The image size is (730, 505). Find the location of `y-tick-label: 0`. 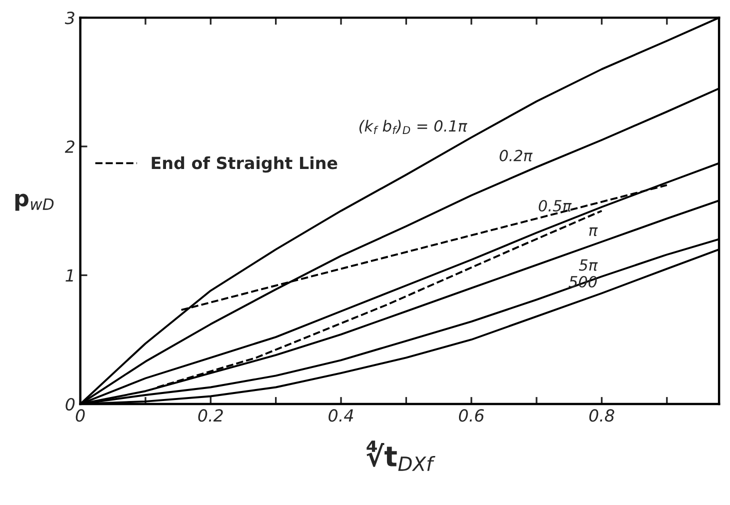

y-tick-label: 0 is located at coordinates (70, 404).